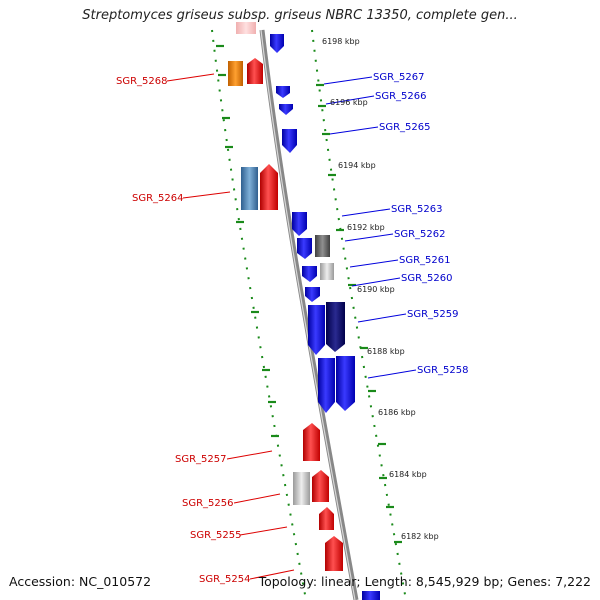 Image resolution: width=600 pixels, height=600 pixels. Describe the element at coordinates (286, 109) in the screenshot. I see `gene-sgr-5266b` at that location.